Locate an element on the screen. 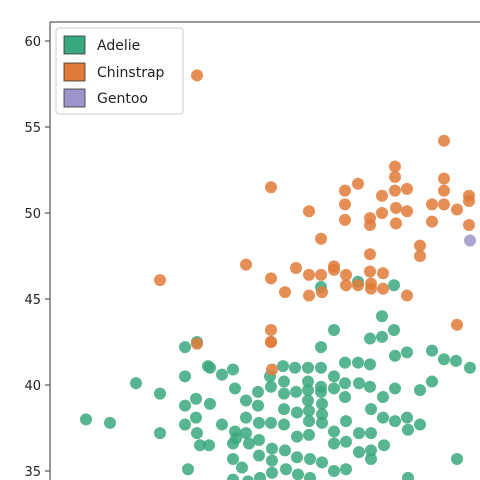 Image resolution: width=480 pixels, height=480 pixels. y-tick-label: 35 is located at coordinates (32, 472).